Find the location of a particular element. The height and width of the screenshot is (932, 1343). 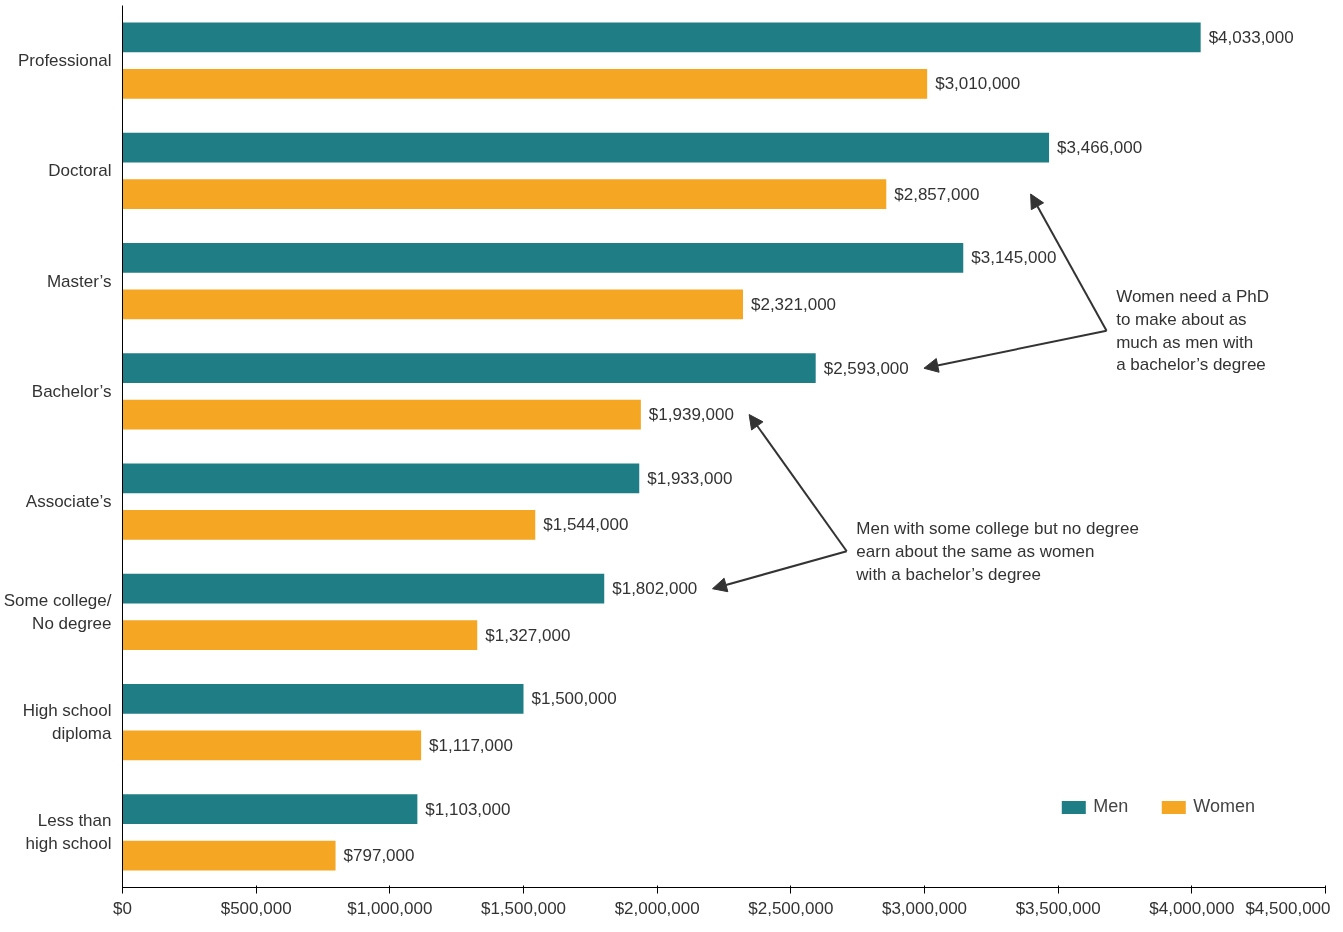

x-tick-label: $0 is located at coordinates (122, 908).